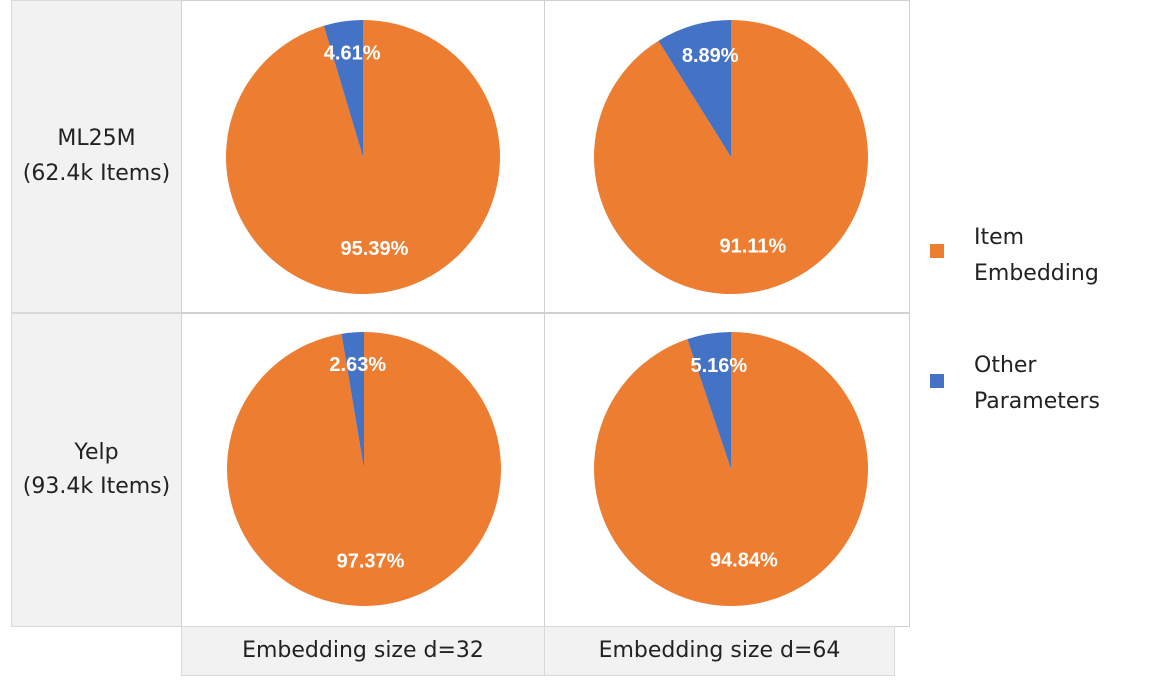  I want to click on pie-cell-ml25m-d32: 95.39% 4.61%, so click(363, 156).